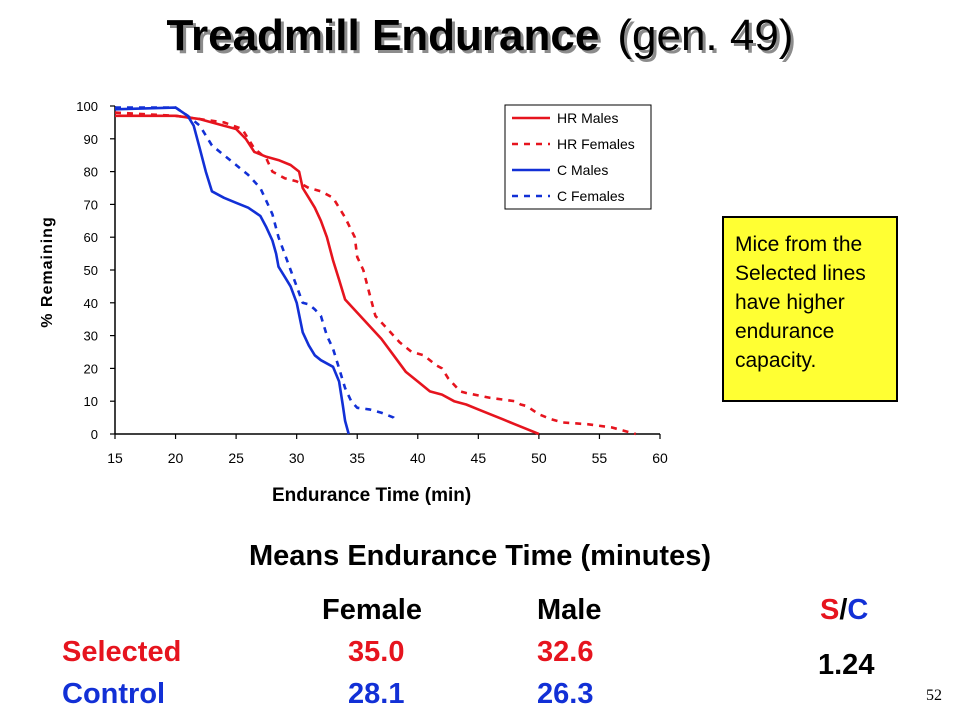 The width and height of the screenshot is (960, 720). Describe the element at coordinates (122, 652) in the screenshot. I see `row-label-selected: Selected` at that location.